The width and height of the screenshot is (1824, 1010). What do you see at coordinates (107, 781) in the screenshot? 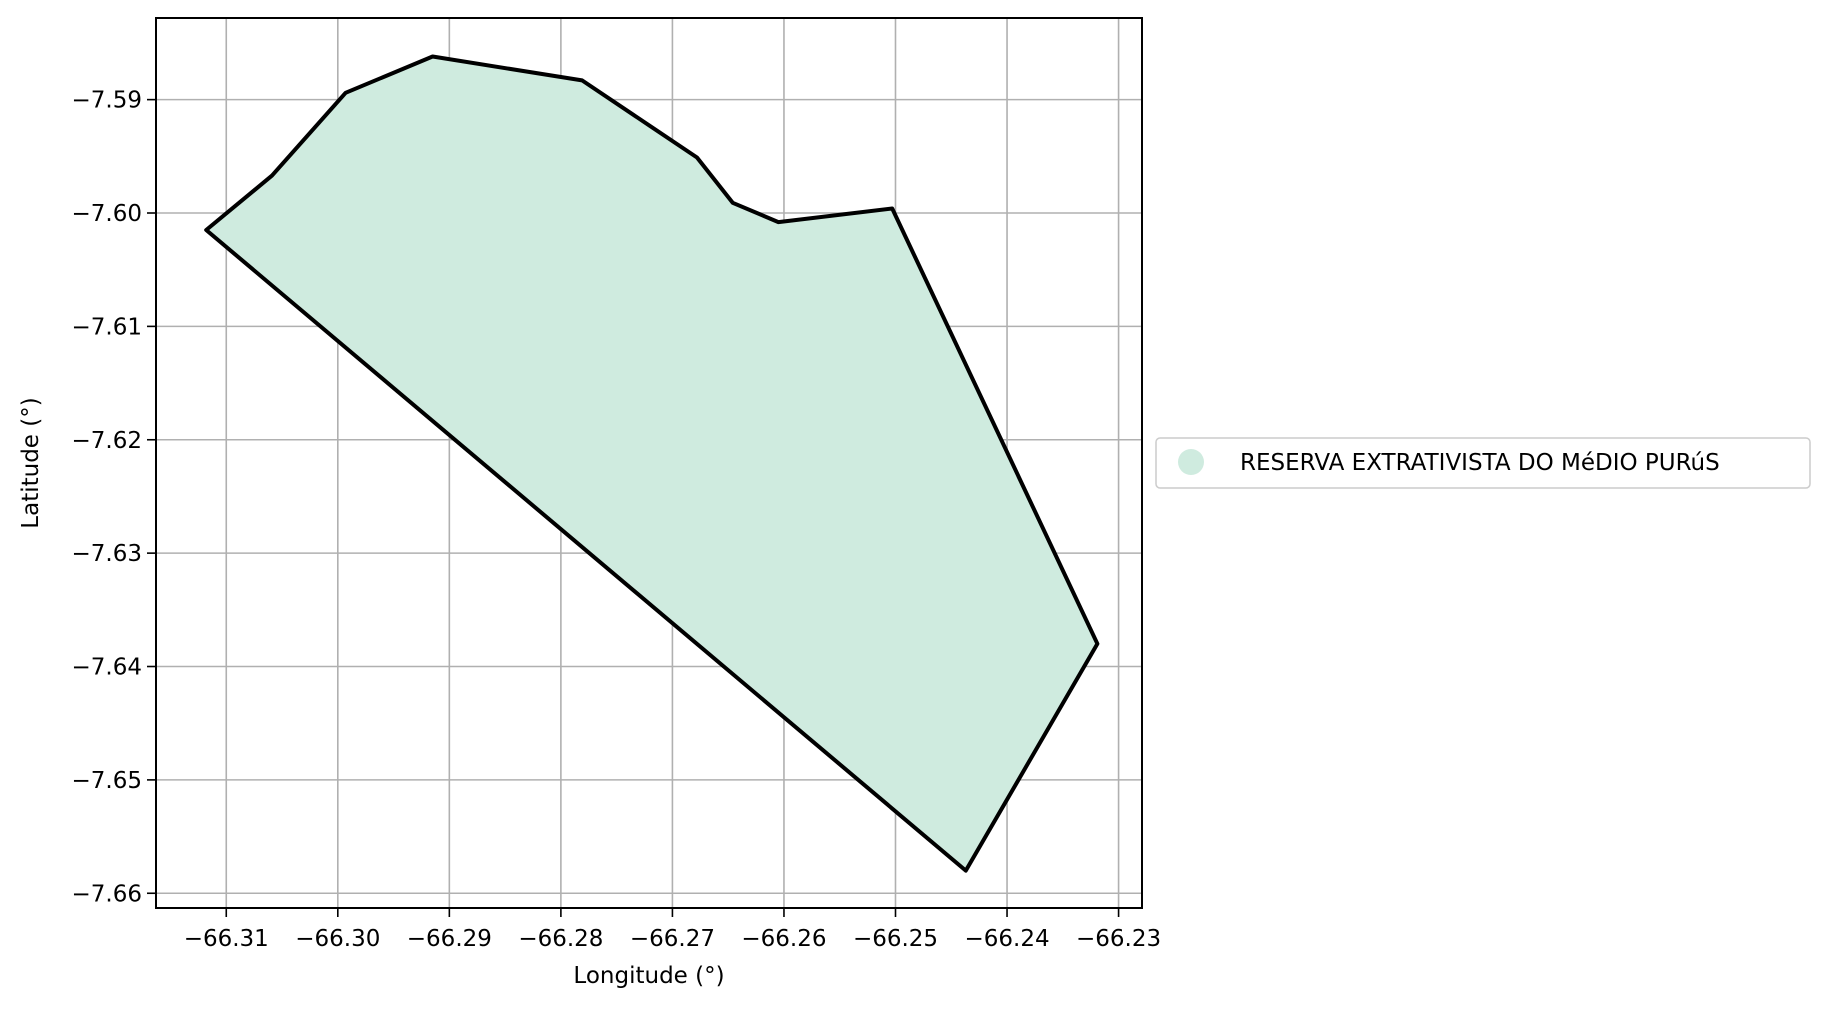
I see `y-tick-label: −7.65` at bounding box center [107, 781].